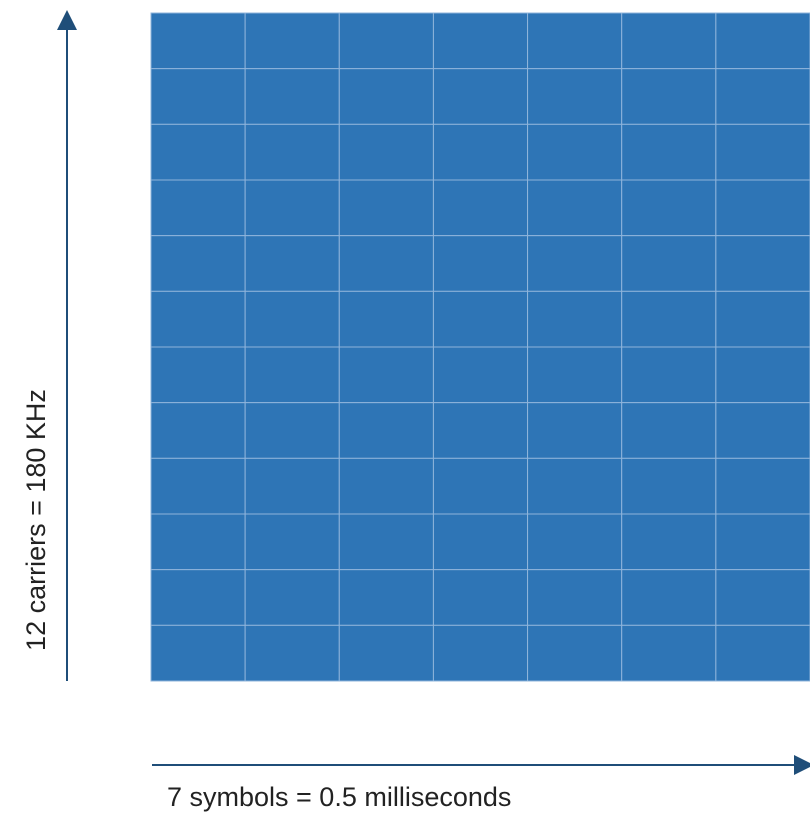  Describe the element at coordinates (339, 797) in the screenshot. I see `time-axis-label: 7 symbols = 0.5 milliseconds` at that location.